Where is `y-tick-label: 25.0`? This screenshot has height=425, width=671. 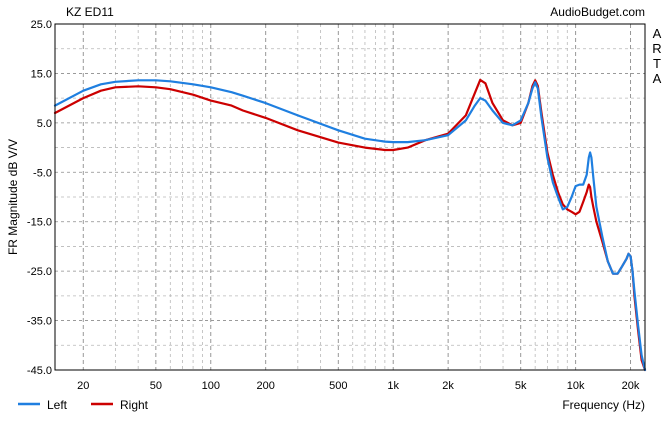
y-tick-label: 25.0 is located at coordinates (41, 25).